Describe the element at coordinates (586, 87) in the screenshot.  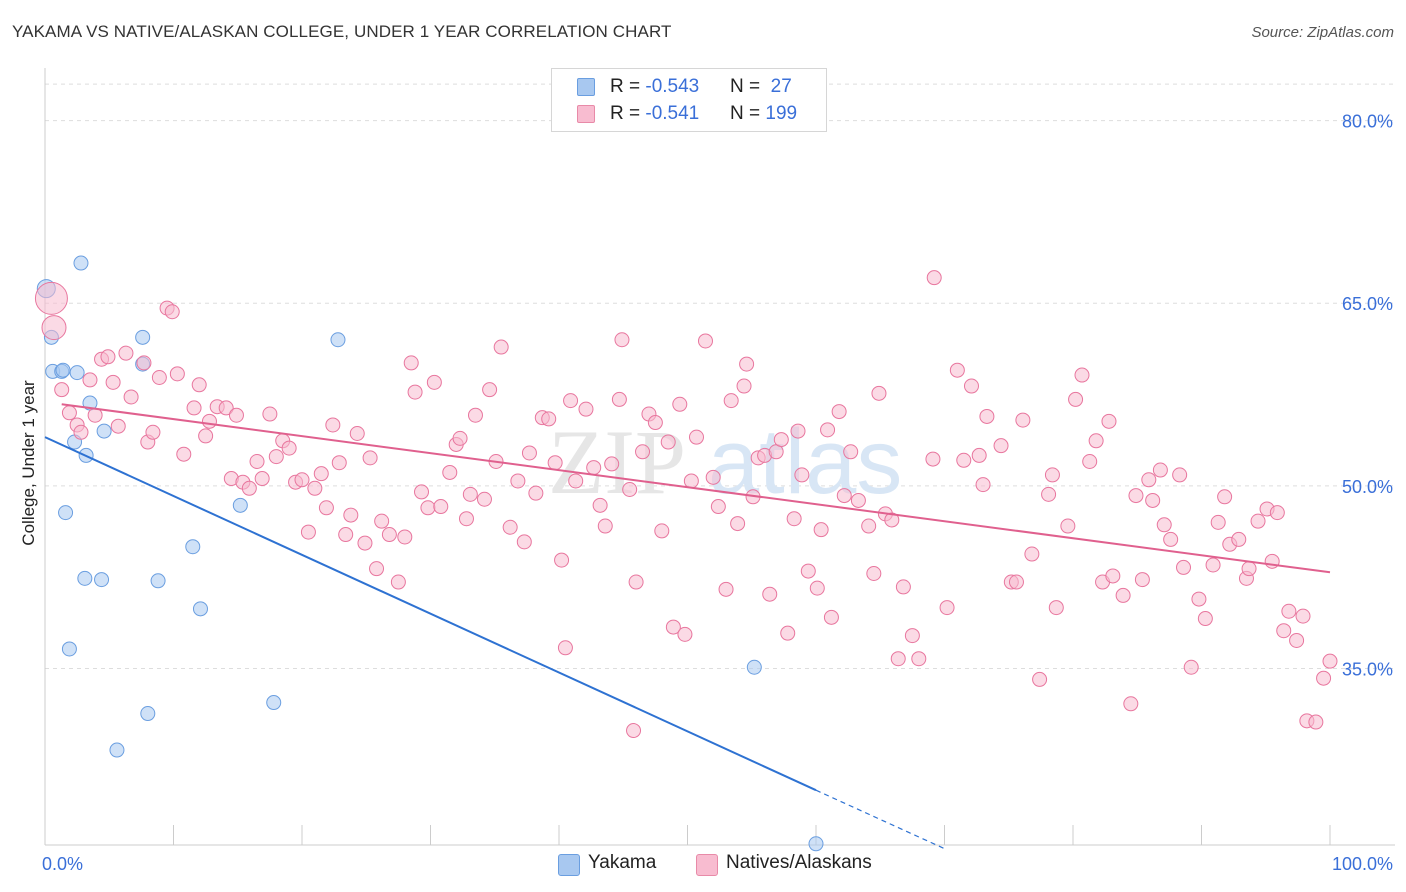
I see `legend-swatch-yakama` at that location.